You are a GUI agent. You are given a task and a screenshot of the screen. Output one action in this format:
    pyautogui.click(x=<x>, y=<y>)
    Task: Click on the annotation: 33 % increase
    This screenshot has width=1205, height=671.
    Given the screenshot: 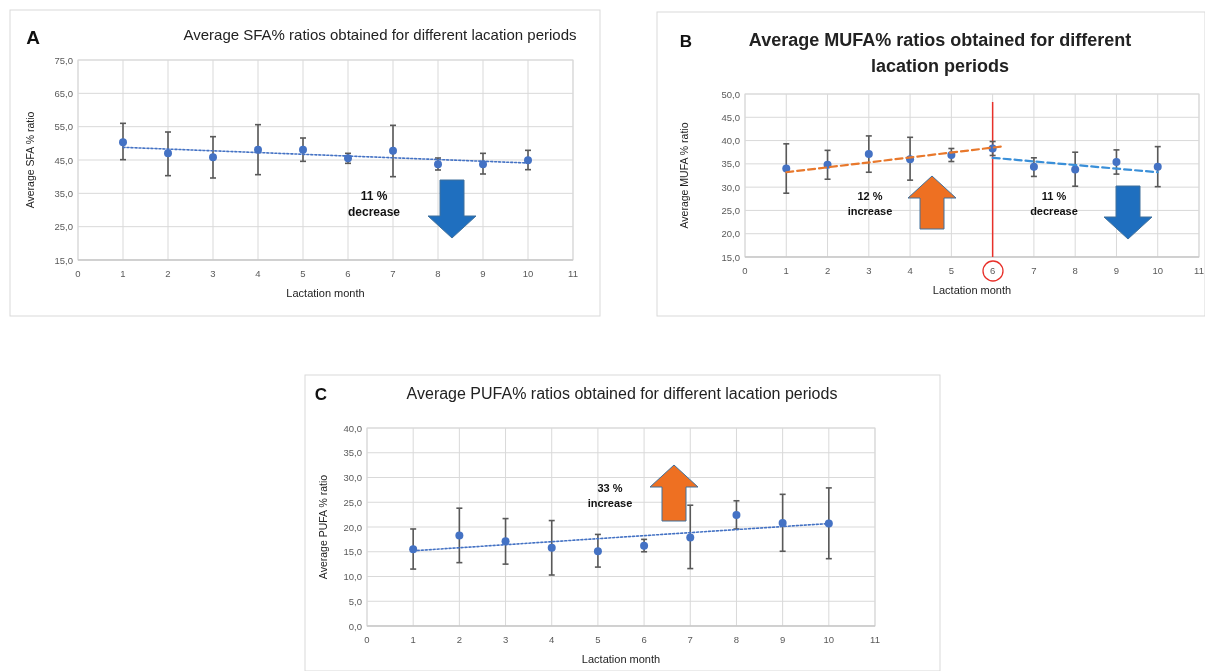 What is the action you would take?
    pyautogui.click(x=610, y=495)
    